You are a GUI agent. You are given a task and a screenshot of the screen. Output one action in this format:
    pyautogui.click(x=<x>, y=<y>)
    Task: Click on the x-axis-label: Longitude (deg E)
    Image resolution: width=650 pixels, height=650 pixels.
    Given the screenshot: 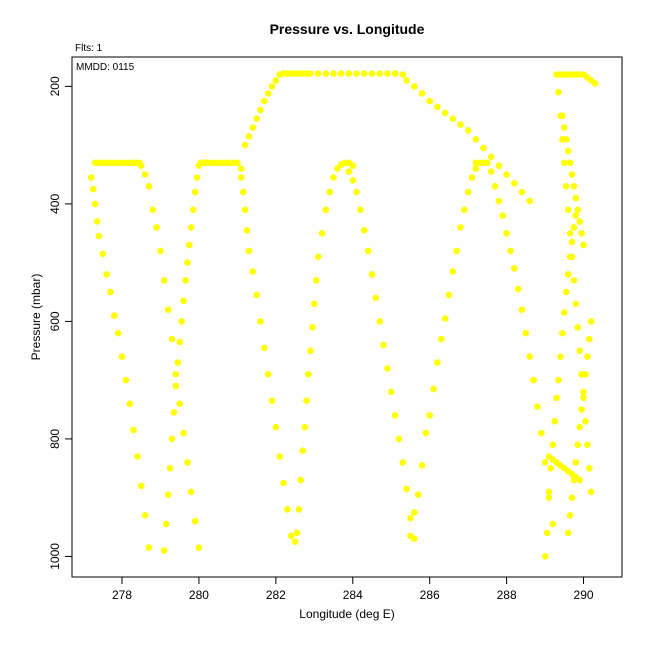 What is the action you would take?
    pyautogui.click(x=346, y=614)
    